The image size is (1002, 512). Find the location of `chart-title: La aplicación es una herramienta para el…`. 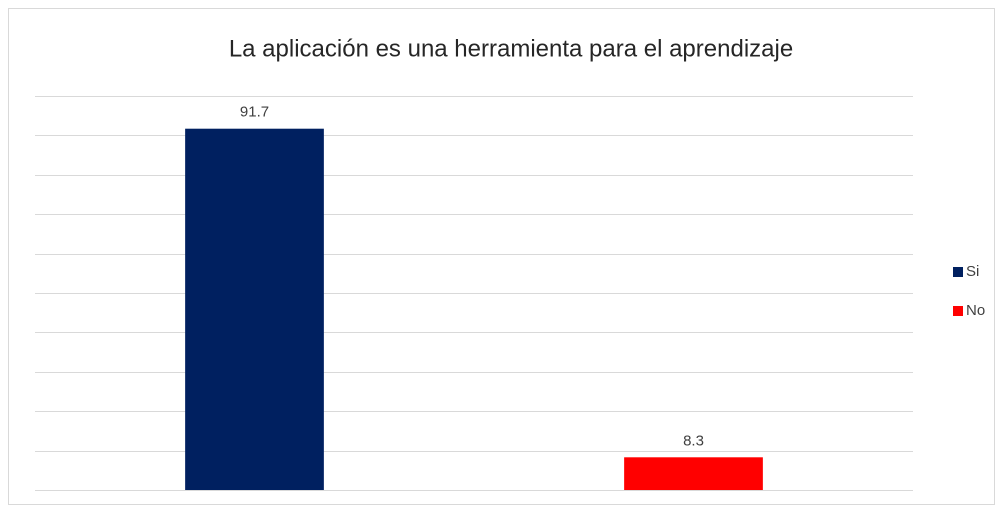

chart-title: La aplicación es una herramienta para el… is located at coordinates (511, 48).